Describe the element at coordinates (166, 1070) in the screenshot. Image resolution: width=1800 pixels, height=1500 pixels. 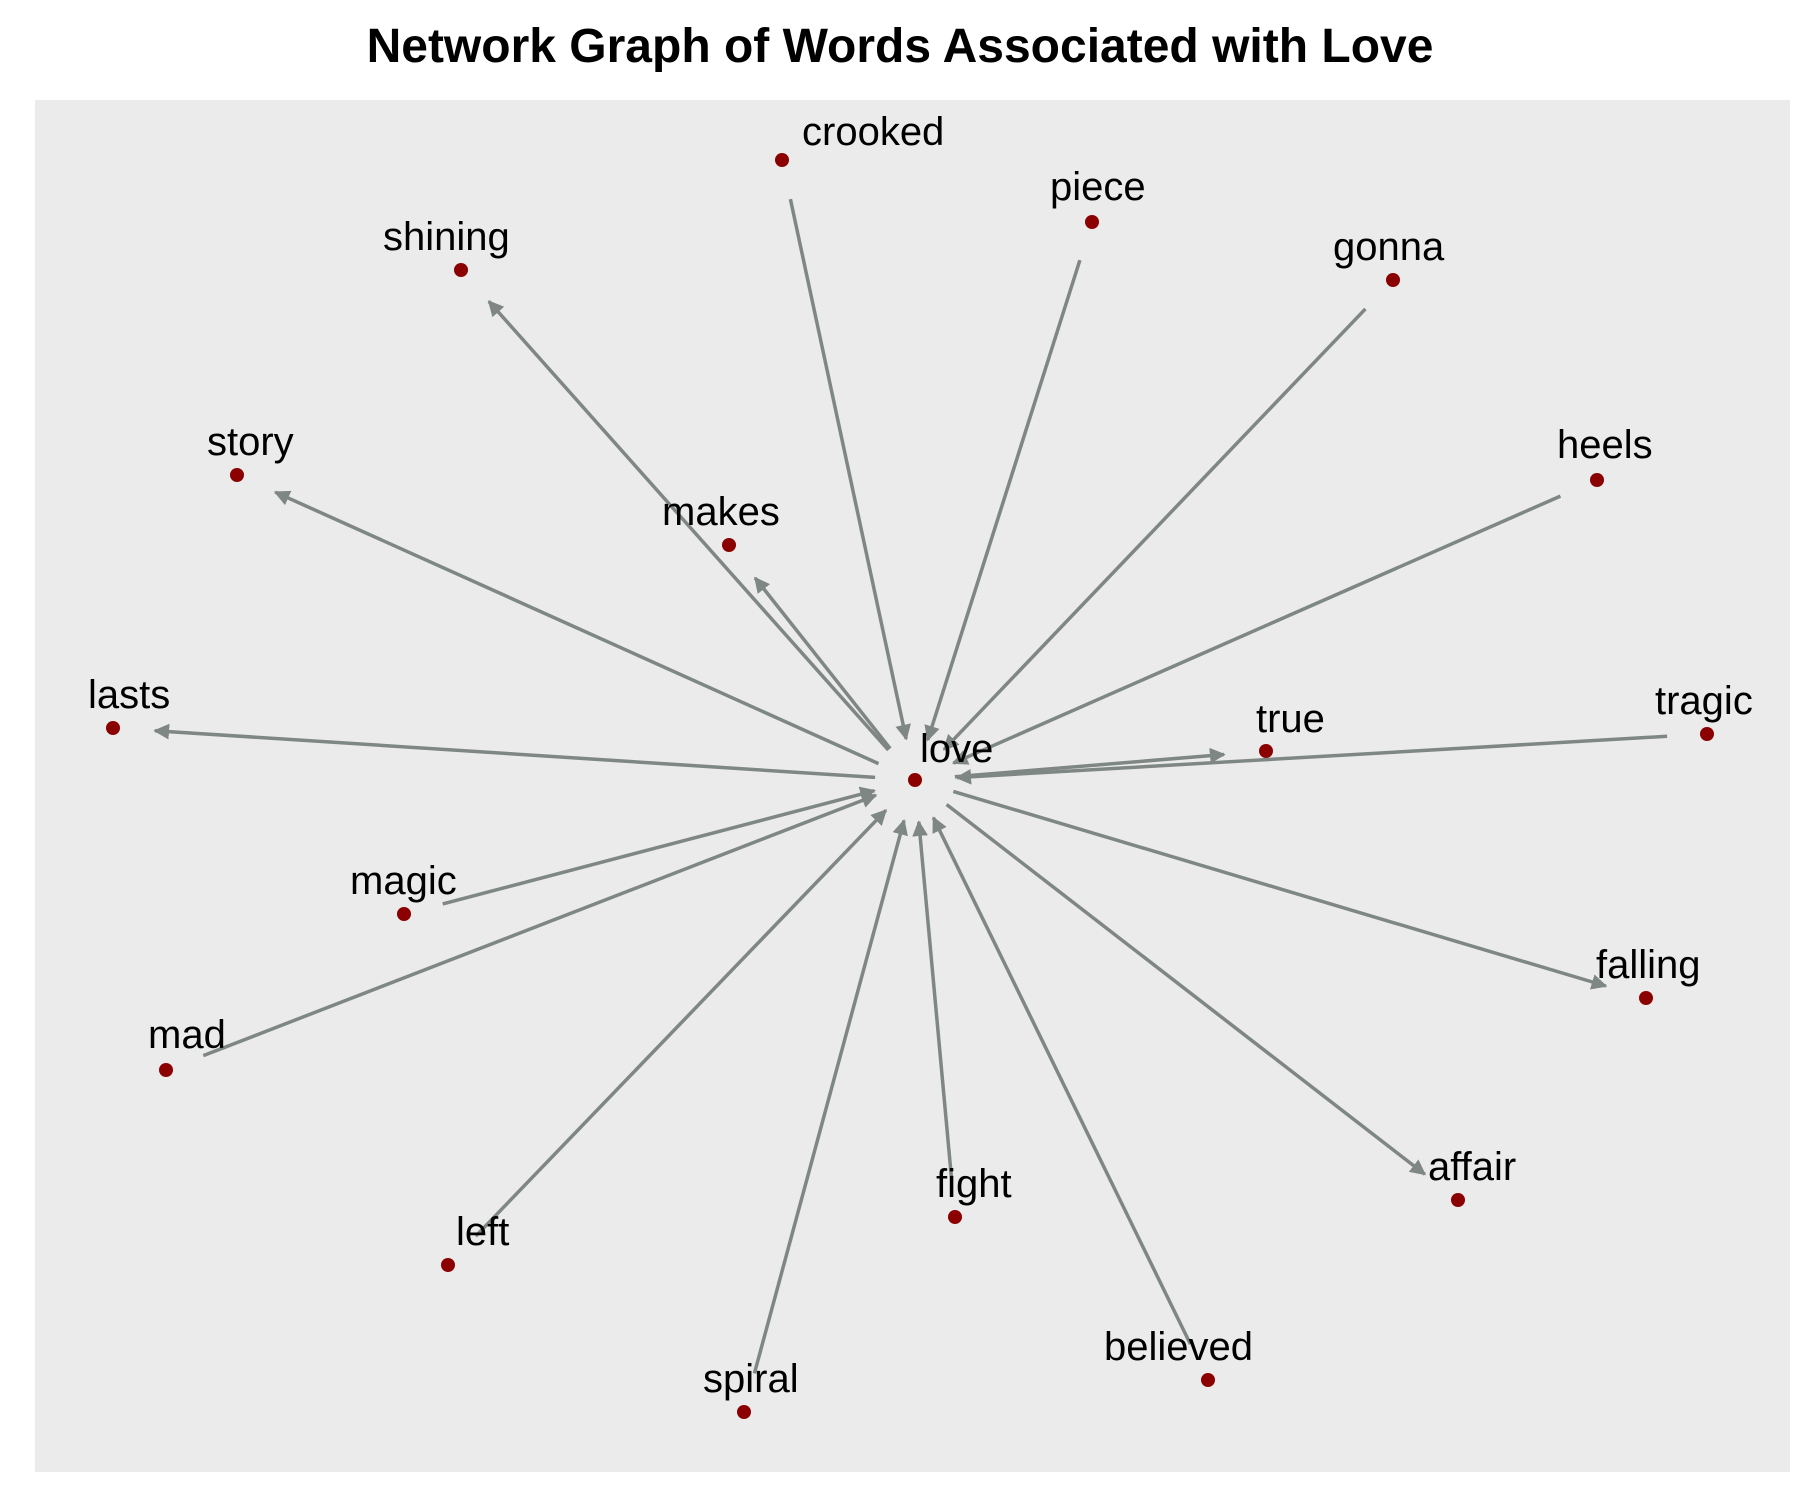
I see `node-dot-mad` at that location.